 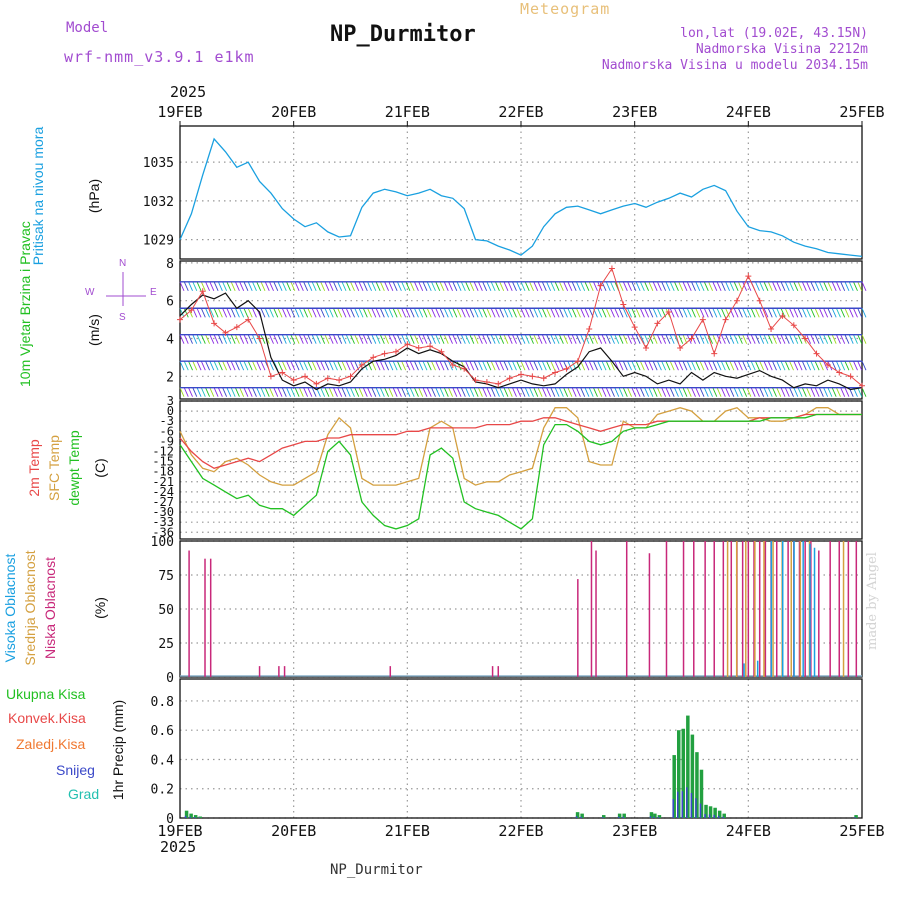 What do you see at coordinates (521, 192) in the screenshot?
I see `pressure-frame` at bounding box center [521, 192].